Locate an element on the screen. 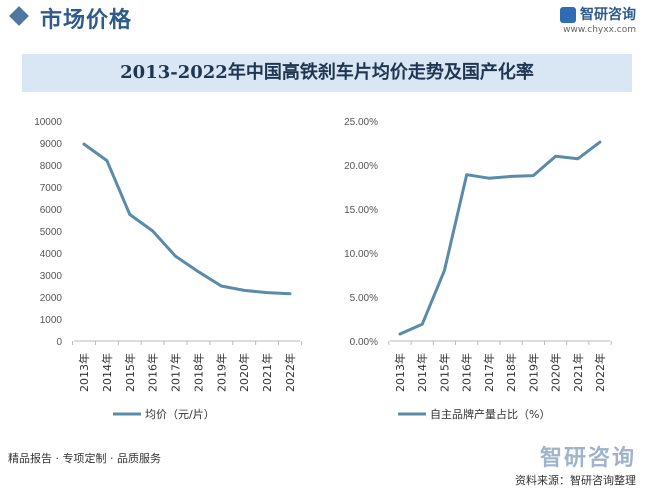 Image resolution: width=654 pixels, height=488 pixels. y-tick-label: 1000 is located at coordinates (51, 320).